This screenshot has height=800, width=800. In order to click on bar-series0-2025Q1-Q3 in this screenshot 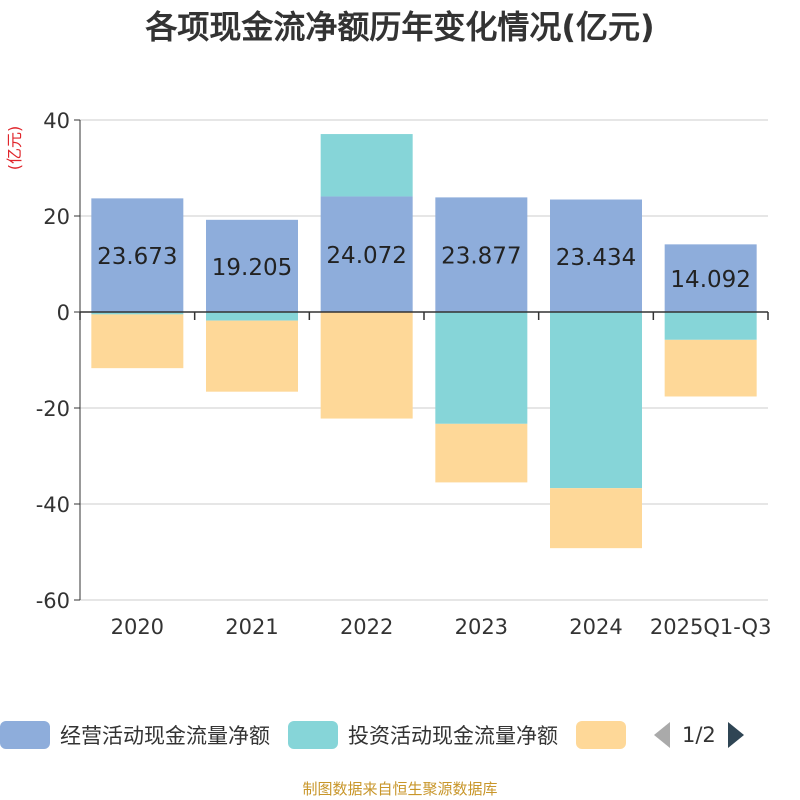, I will do `click(710, 278)`.